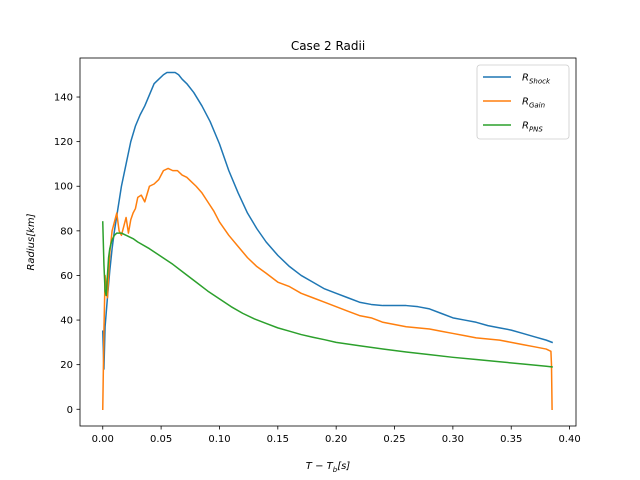 The height and width of the screenshot is (480, 640). What do you see at coordinates (336, 439) in the screenshot?
I see `x-tick-label: 0.20` at bounding box center [336, 439].